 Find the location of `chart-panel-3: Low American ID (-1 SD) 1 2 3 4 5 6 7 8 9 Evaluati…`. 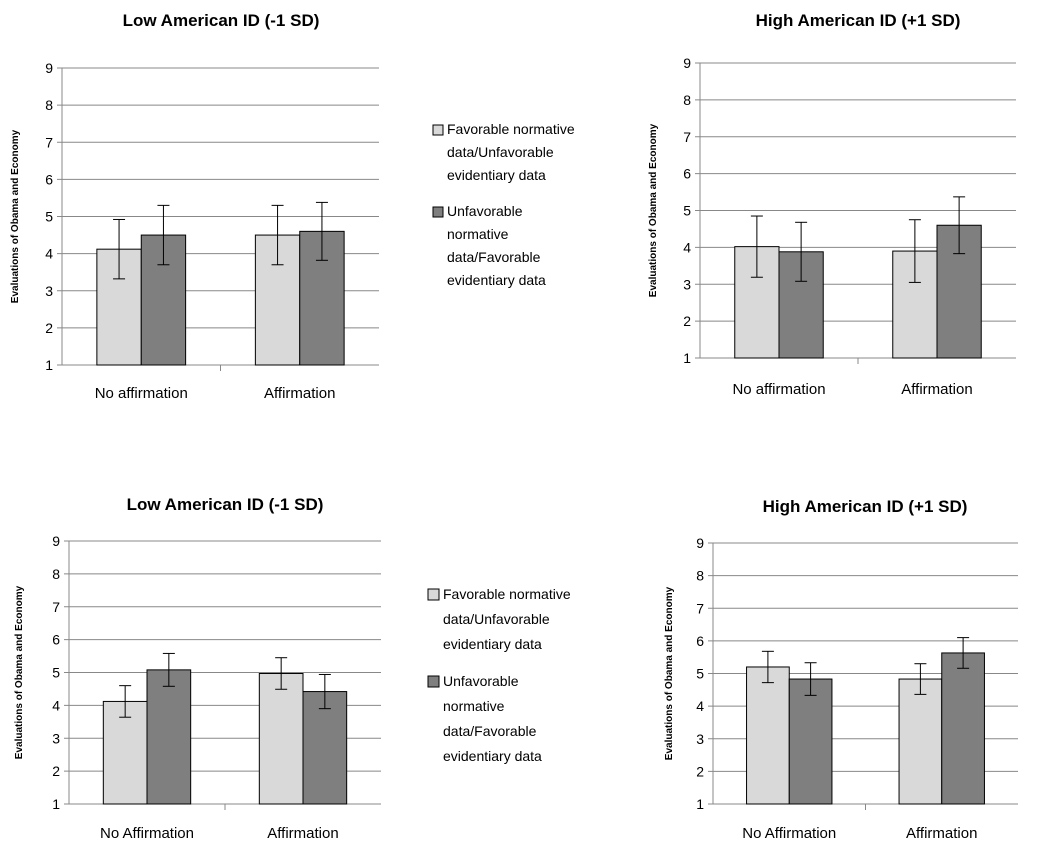

chart-panel-3: Low American ID (-1 SD) 1 2 3 4 5 6 7 8 9 Evaluati… is located at coordinates (197, 668).